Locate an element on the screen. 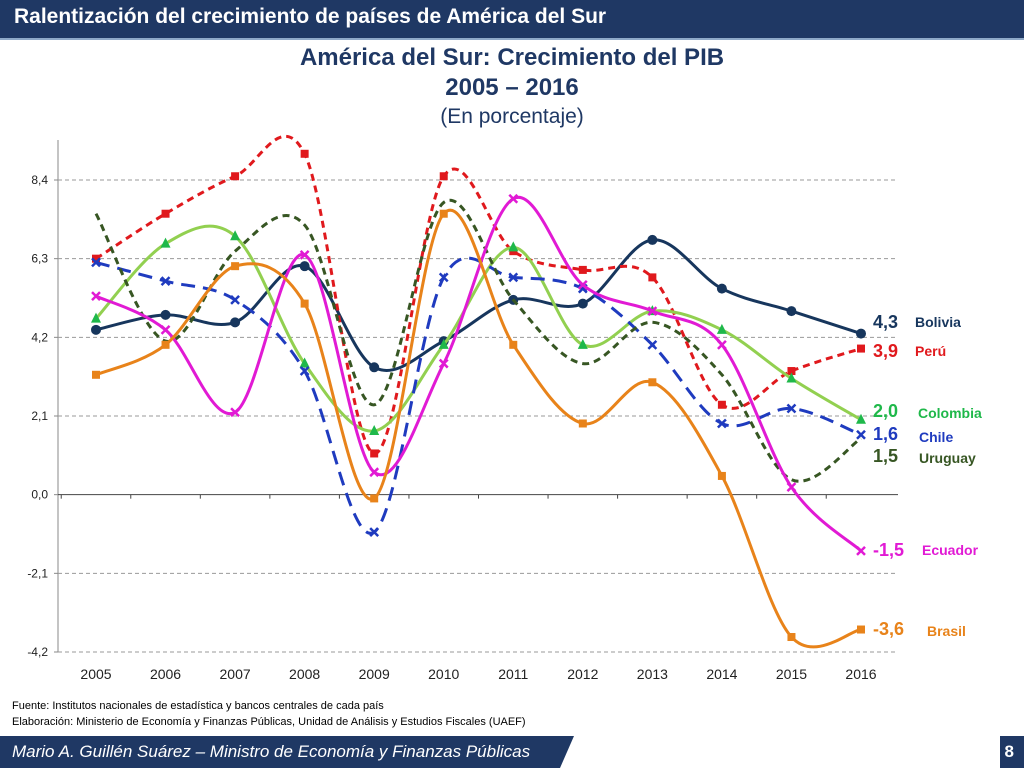  y-tick-label: -2,1 is located at coordinates (37, 573).